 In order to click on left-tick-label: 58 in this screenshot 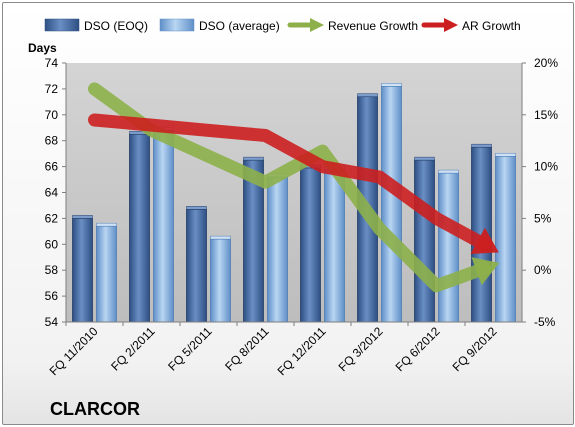, I will do `click(52, 270)`.